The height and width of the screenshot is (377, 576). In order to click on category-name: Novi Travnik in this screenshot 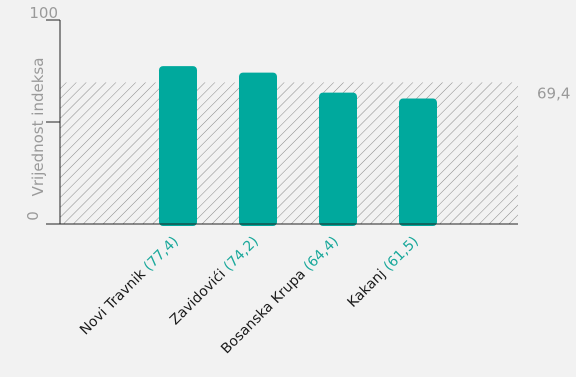, I will do `click(114, 300)`.